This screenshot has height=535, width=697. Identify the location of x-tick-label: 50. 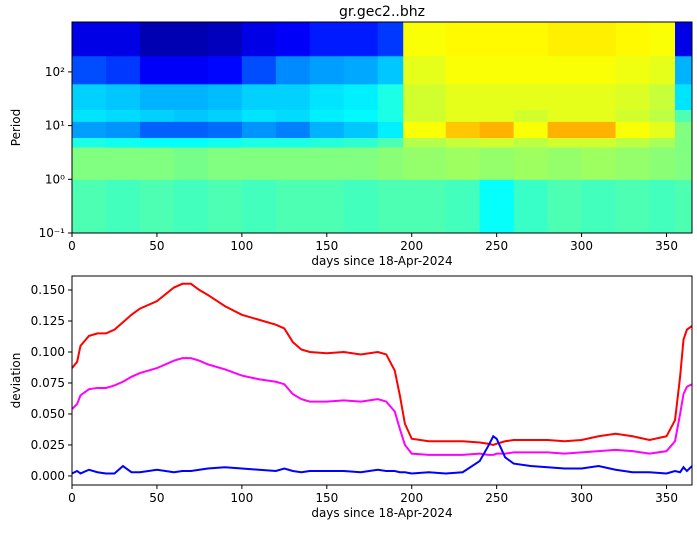
(156, 498).